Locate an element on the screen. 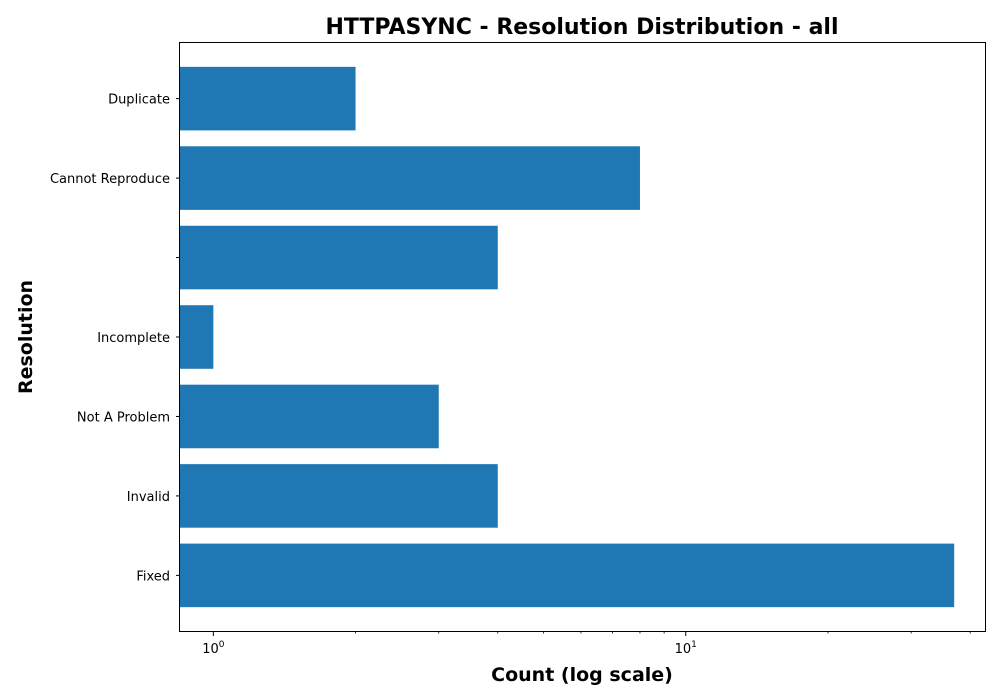 Image resolution: width=1000 pixels, height=700 pixels. y-axis-label: Resolution is located at coordinates (26, 337).